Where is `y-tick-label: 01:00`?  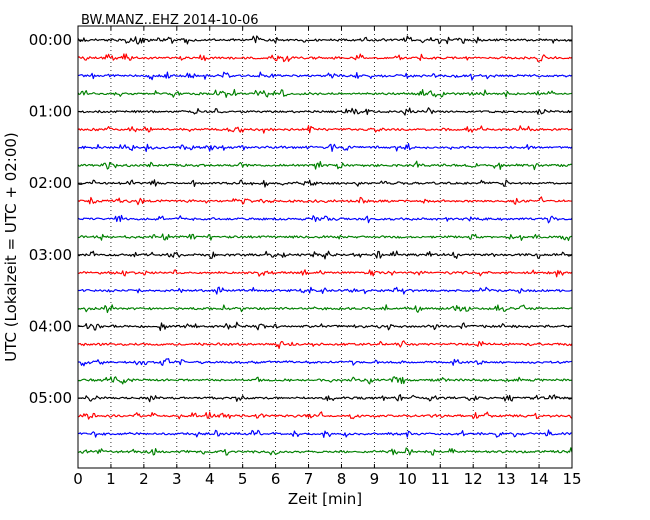 y-tick-label: 01:00 is located at coordinates (50, 112).